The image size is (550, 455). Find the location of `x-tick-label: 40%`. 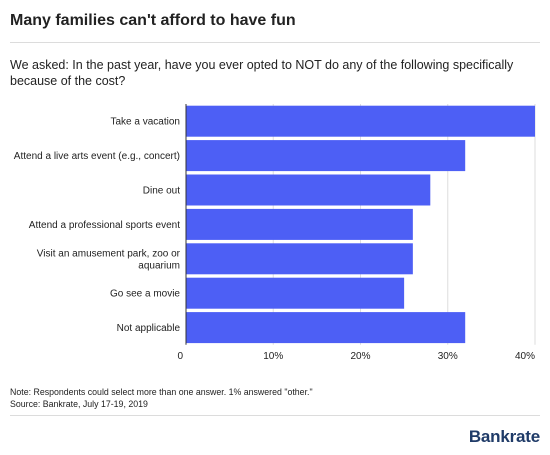

x-tick-label: 40% is located at coordinates (525, 356).